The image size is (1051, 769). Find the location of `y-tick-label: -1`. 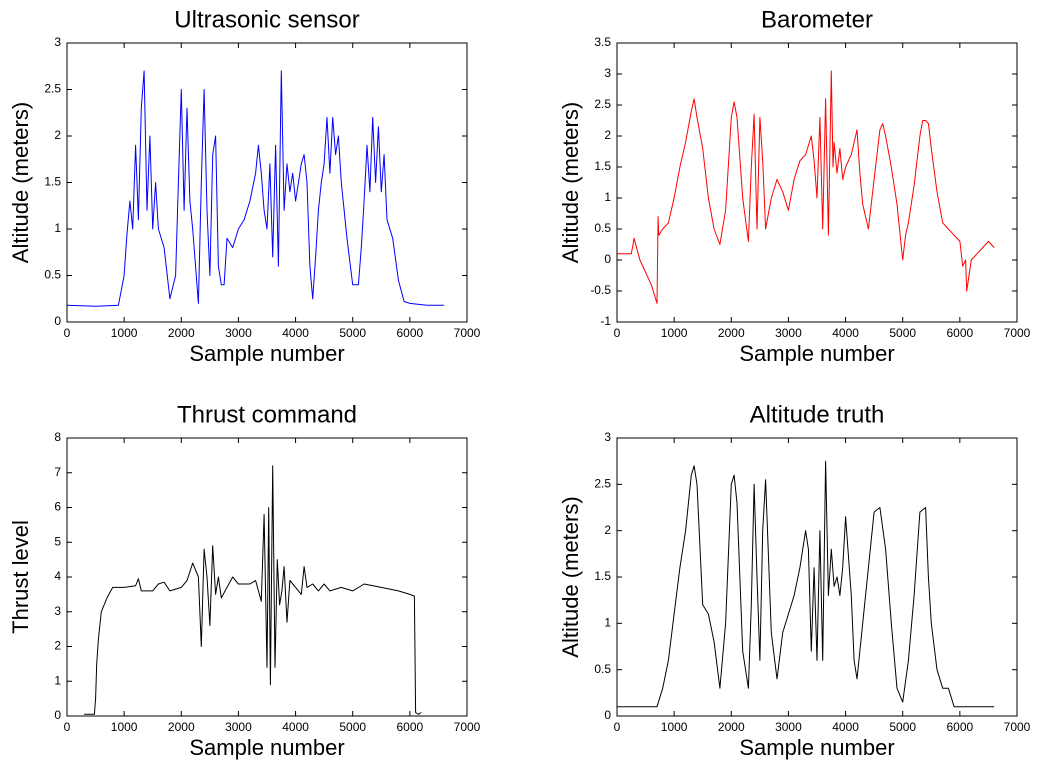

y-tick-label: -1 is located at coordinates (605, 321).